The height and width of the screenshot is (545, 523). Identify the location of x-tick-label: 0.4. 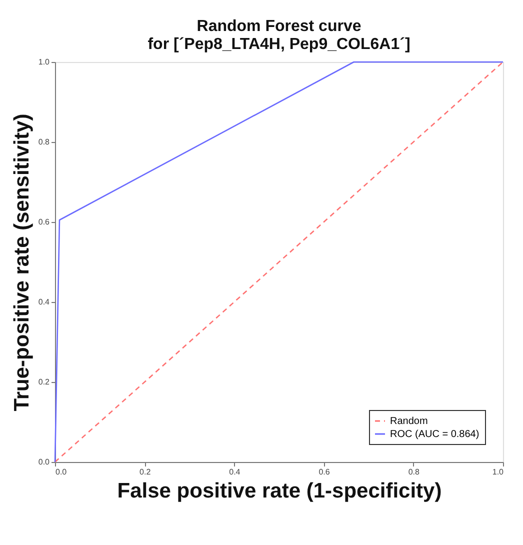
(235, 472).